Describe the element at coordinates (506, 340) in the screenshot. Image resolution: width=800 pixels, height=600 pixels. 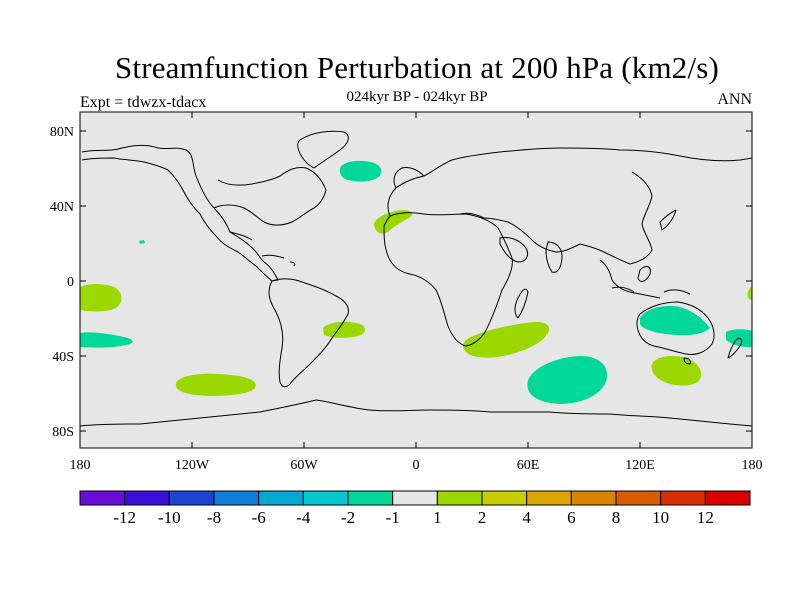
I see `anomaly-south-africa` at that location.